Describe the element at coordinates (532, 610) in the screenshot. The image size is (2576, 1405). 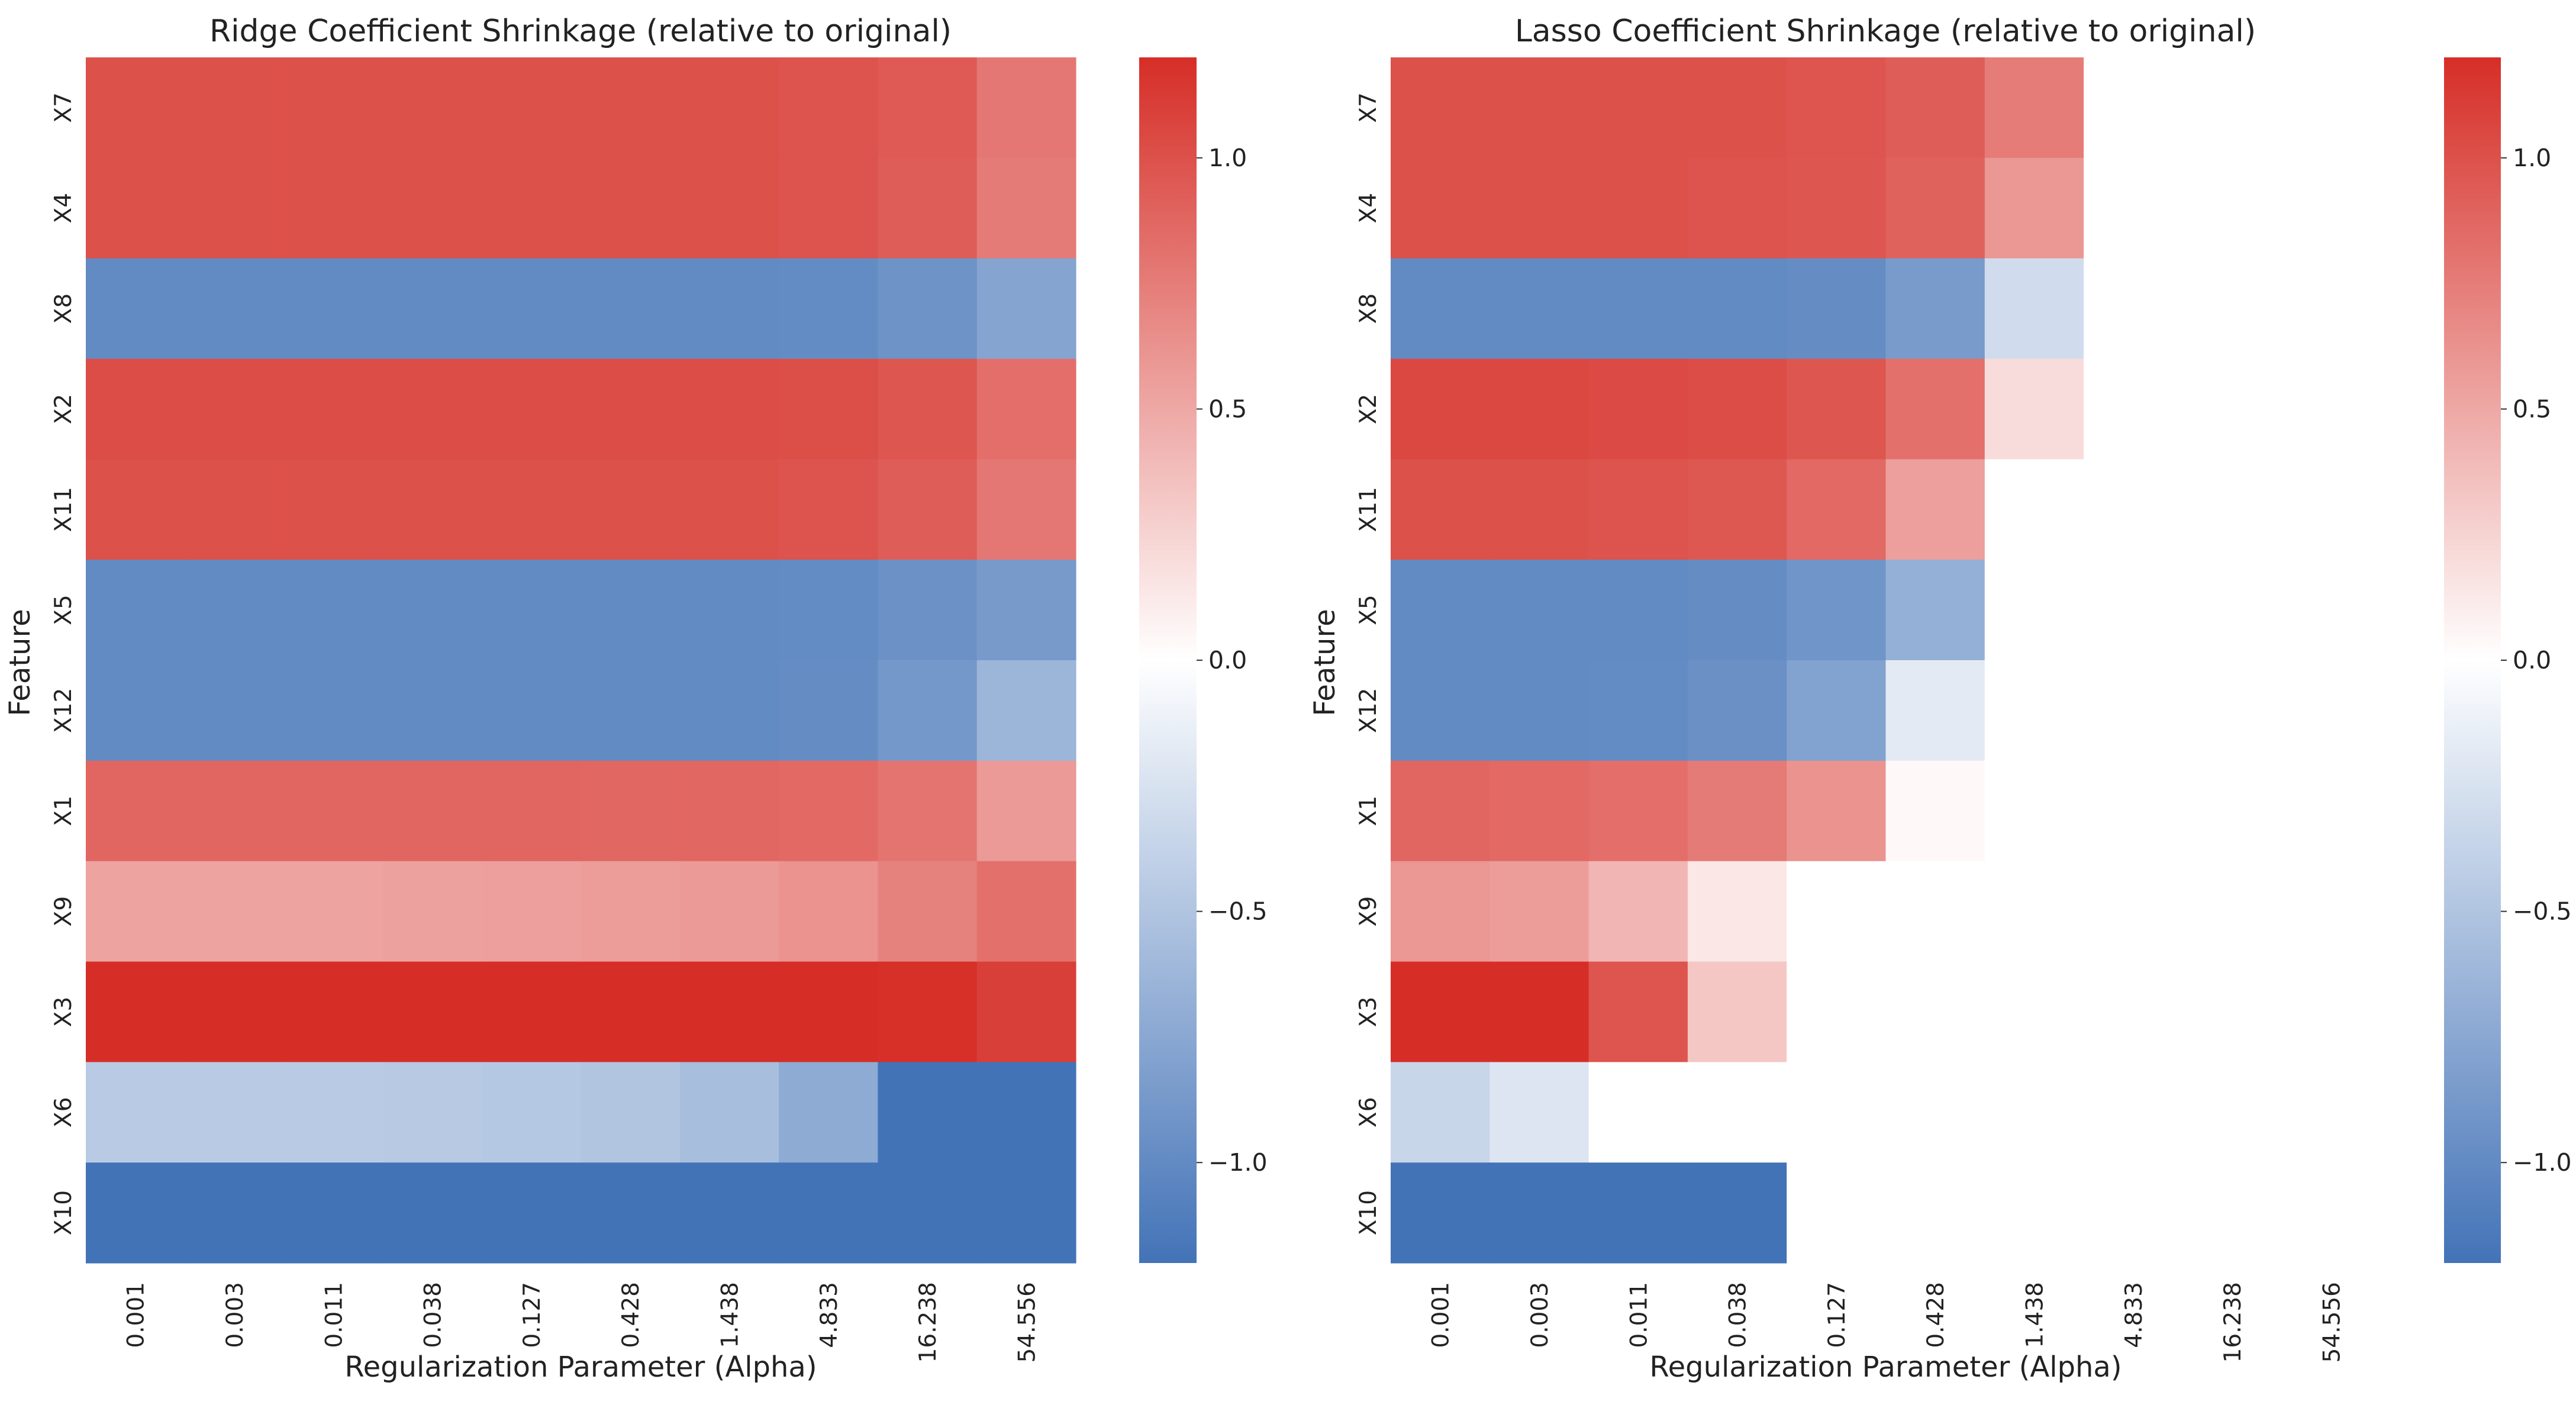
I see `ridge-cell-X5-0.127` at that location.